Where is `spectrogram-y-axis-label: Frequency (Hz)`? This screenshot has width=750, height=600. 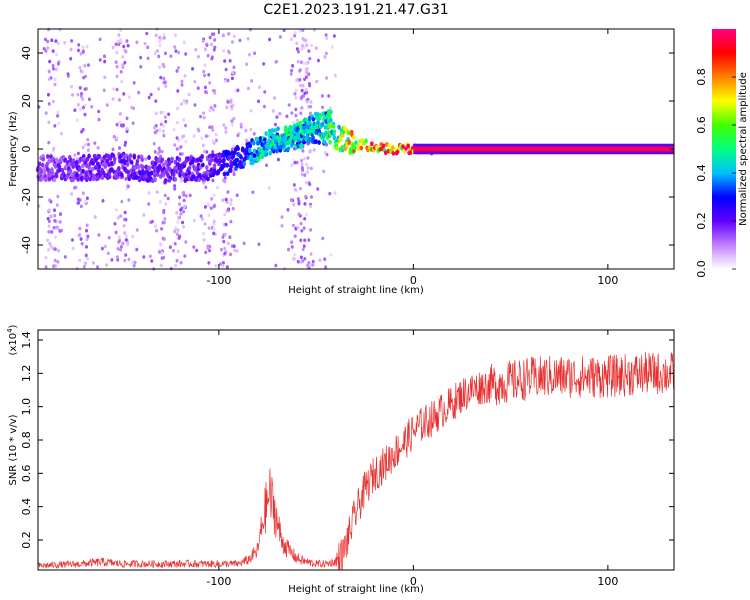
spectrogram-y-axis-label: Frequency (Hz) is located at coordinates (13, 149).